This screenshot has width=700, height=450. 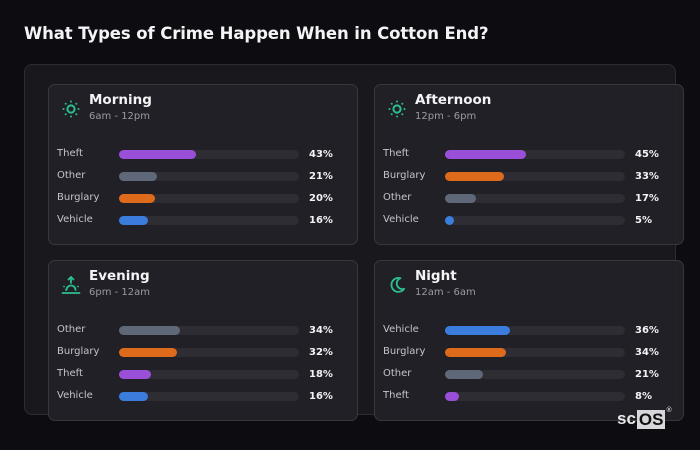 I want to click on bar-row-other: Other 34%, so click(x=202, y=330).